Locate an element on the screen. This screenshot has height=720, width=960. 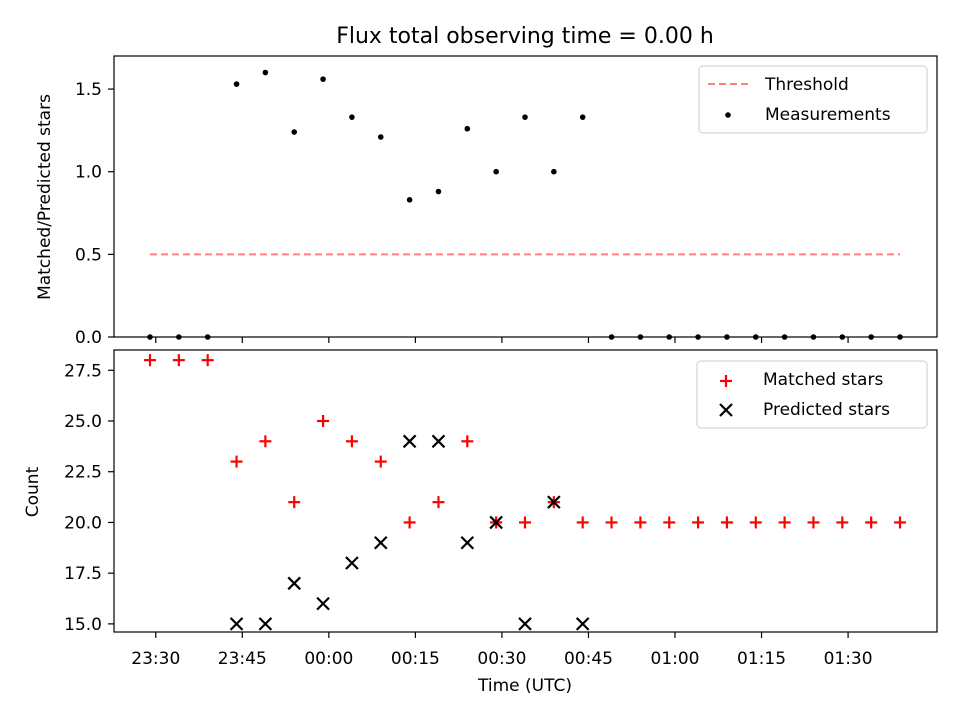
count-legend: Matched stars Predicted stars is located at coordinates (812, 394).